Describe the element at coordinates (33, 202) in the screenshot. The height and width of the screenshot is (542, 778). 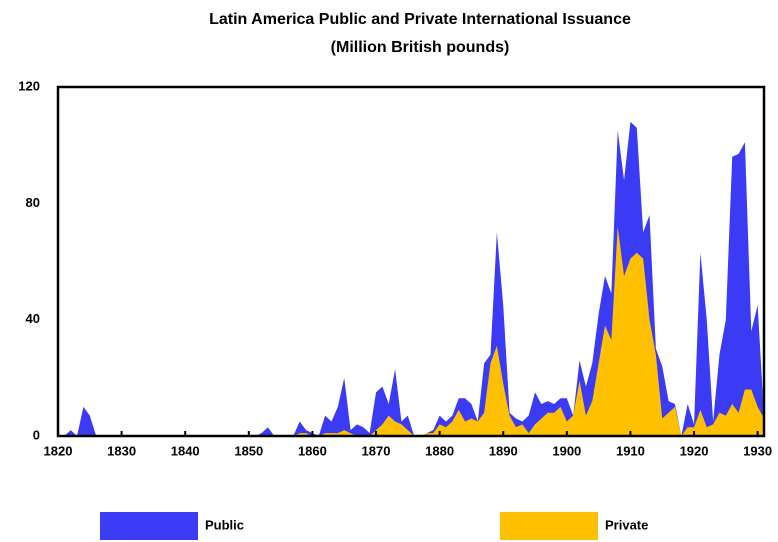
I see `y-tick-label: 80` at that location.